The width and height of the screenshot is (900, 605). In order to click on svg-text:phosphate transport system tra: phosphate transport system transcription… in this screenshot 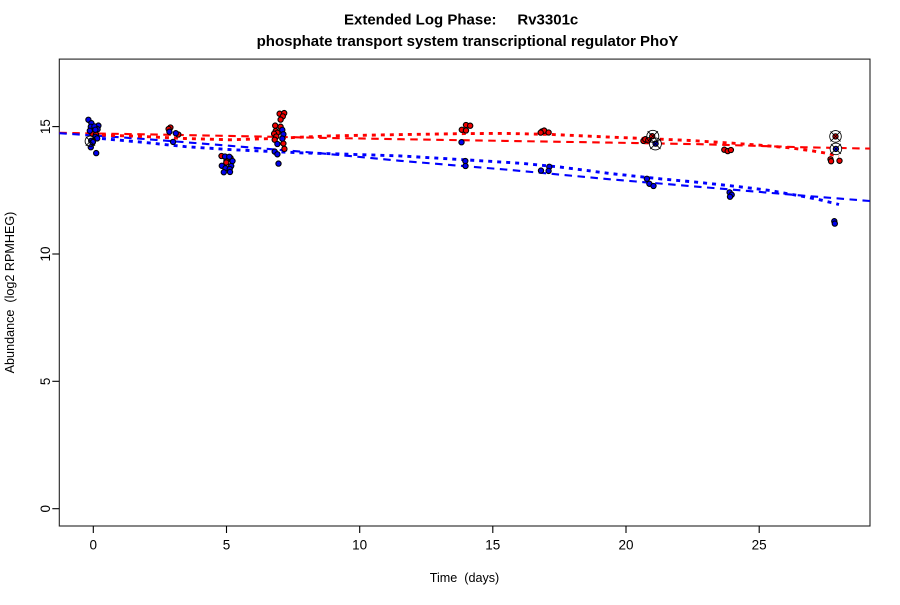, I will do `click(468, 41)`.